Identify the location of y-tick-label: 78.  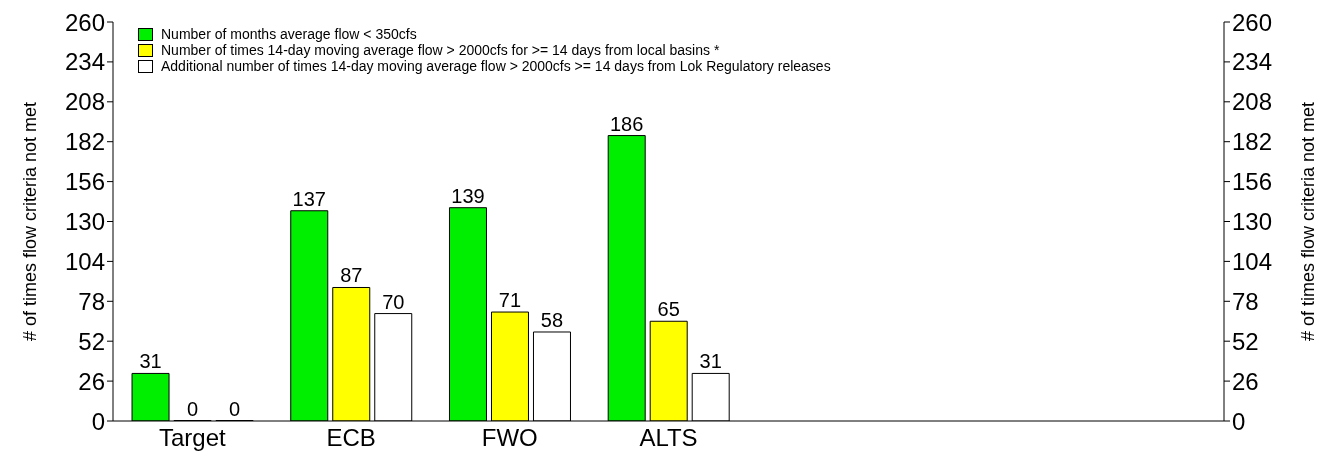
(91, 301).